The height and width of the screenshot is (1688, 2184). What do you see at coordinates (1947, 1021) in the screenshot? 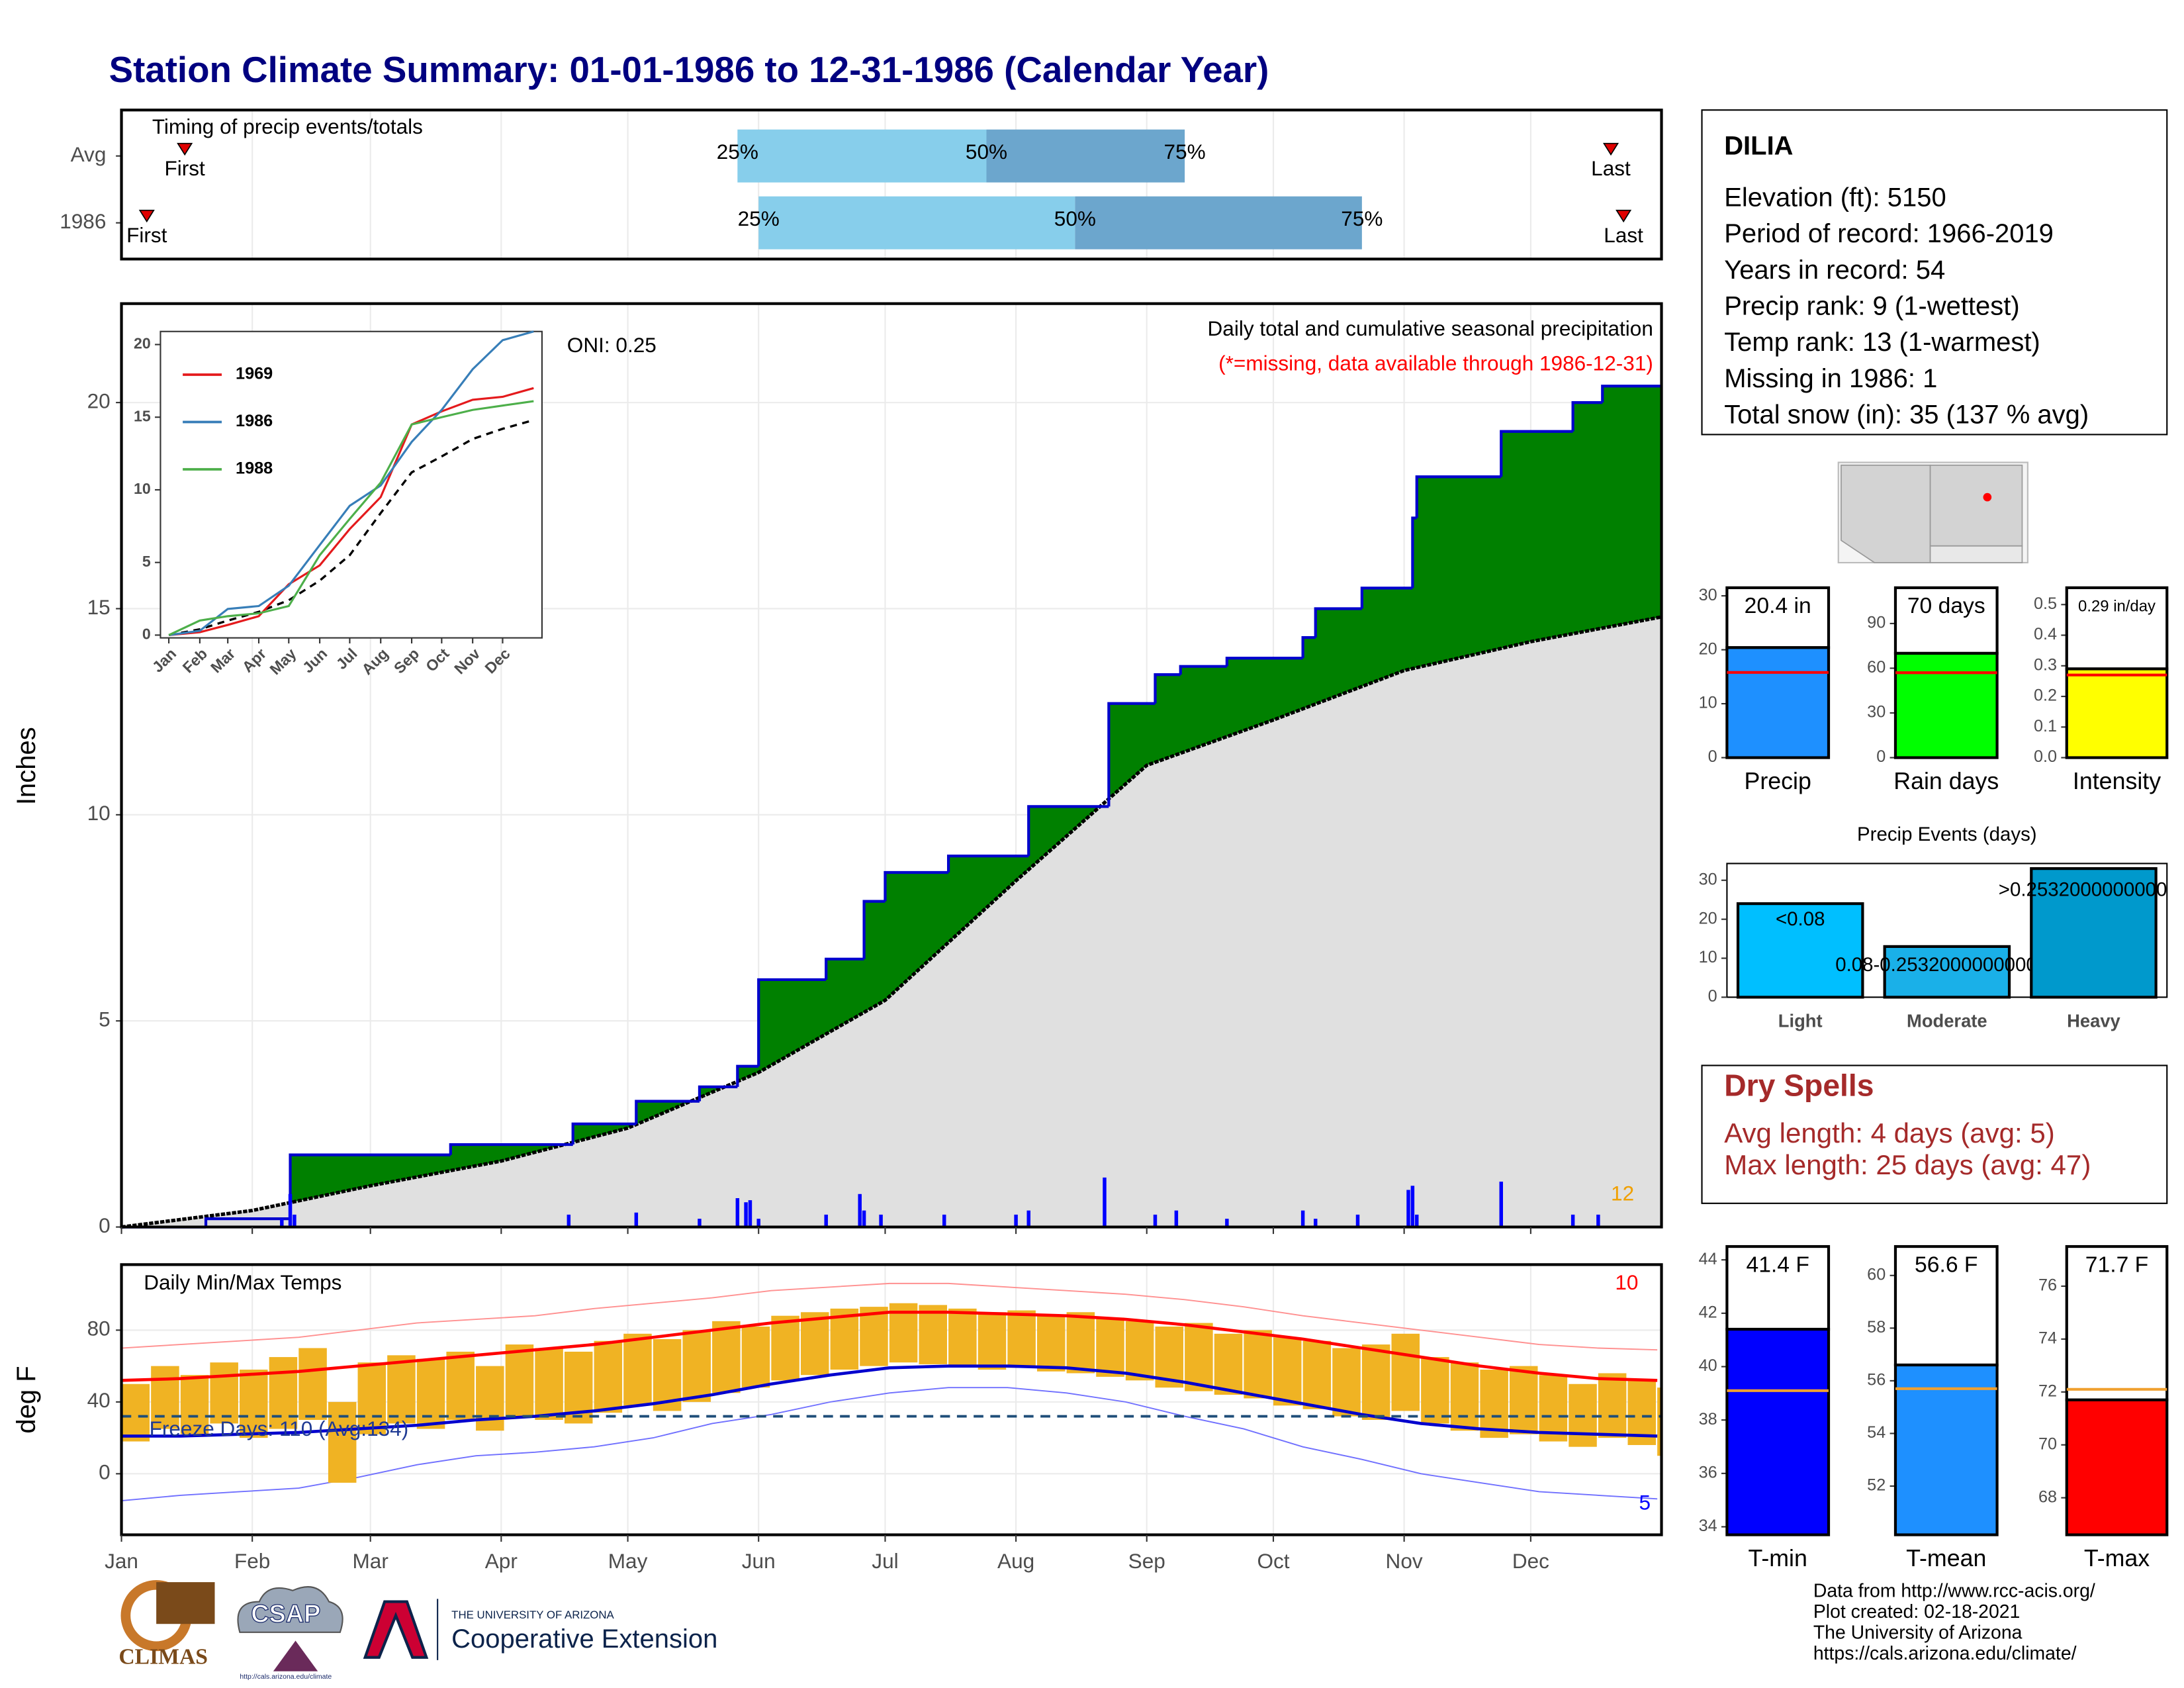
I see `x-tick-label: Moderate` at bounding box center [1947, 1021].